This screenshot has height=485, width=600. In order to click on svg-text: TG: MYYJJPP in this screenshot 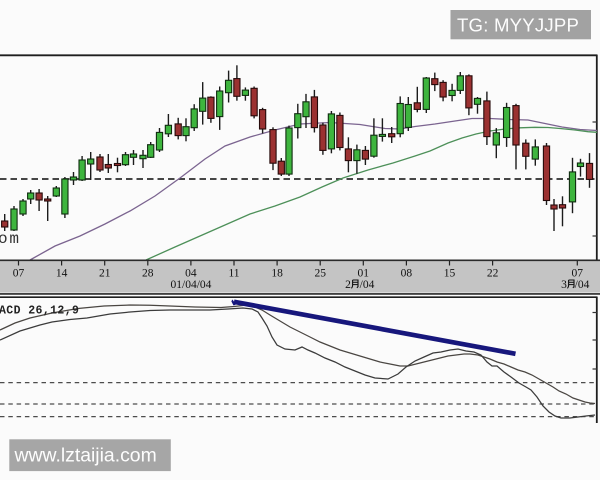, I will do `click(518, 25)`.